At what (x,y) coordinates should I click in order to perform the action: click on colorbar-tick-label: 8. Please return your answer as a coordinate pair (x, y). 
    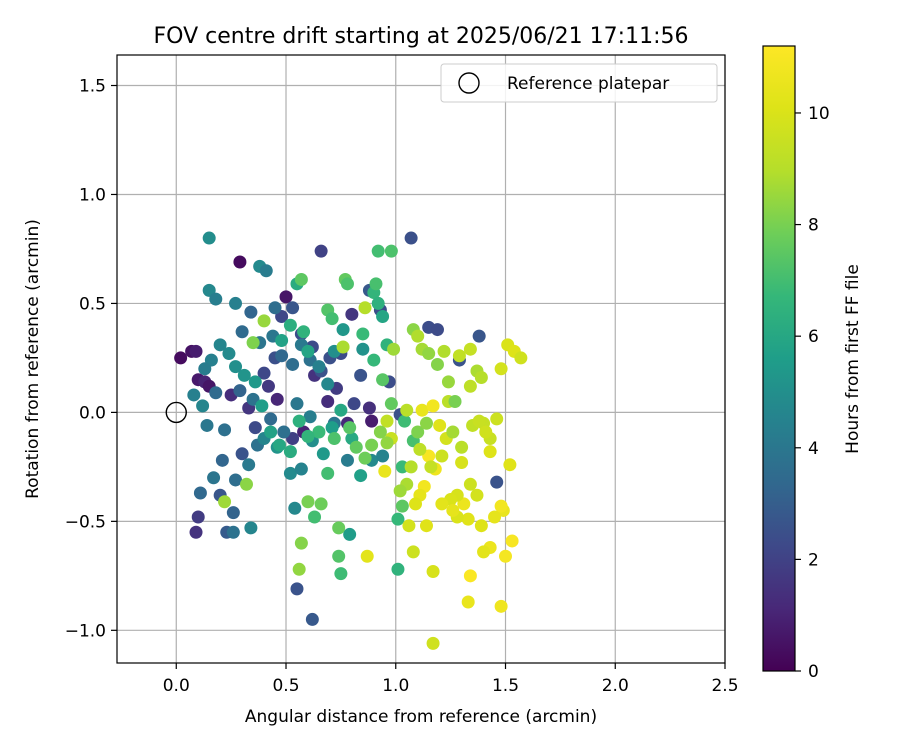
    Looking at the image, I should click on (813, 226).